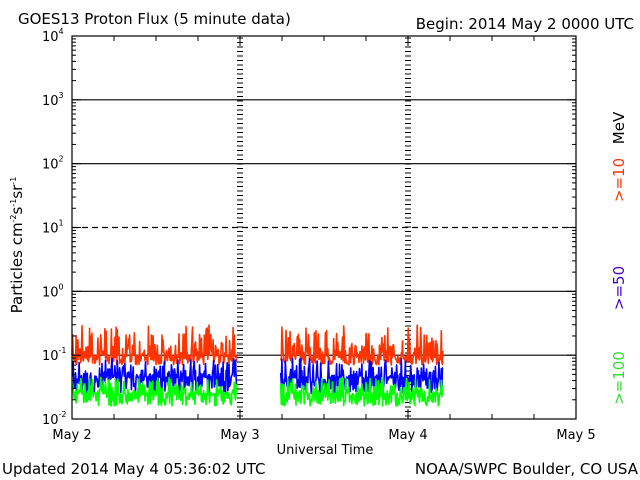  I want to click on chart-title: GOES13 Proton Flux (5 minute data), so click(154, 19).